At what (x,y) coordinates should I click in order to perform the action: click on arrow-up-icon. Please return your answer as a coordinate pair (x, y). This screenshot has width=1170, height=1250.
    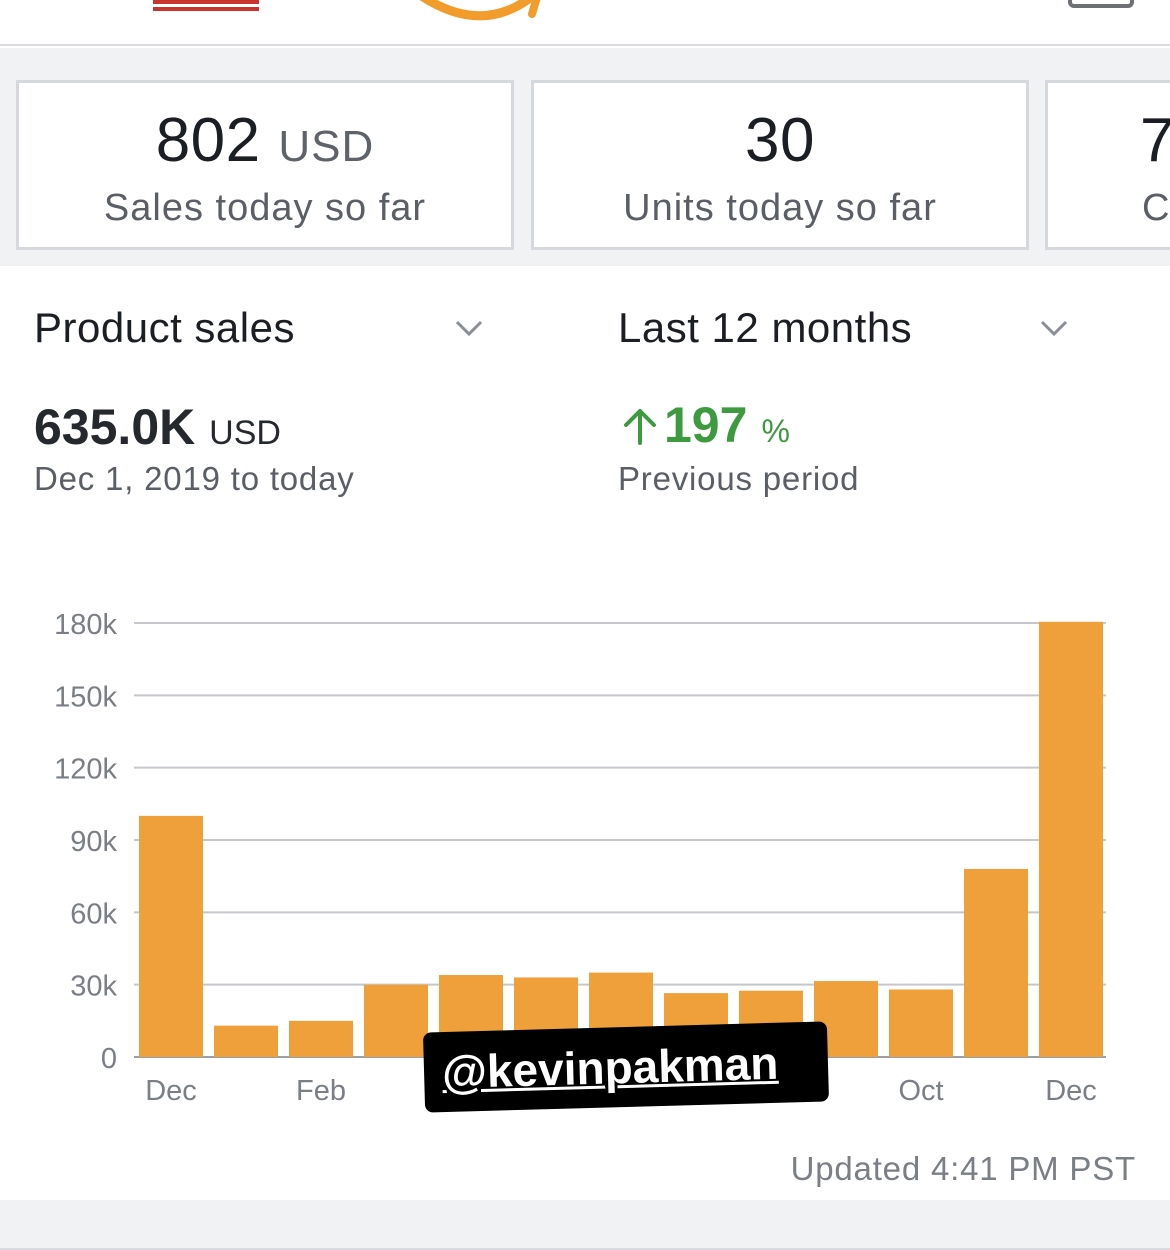
    Looking at the image, I should click on (640, 427).